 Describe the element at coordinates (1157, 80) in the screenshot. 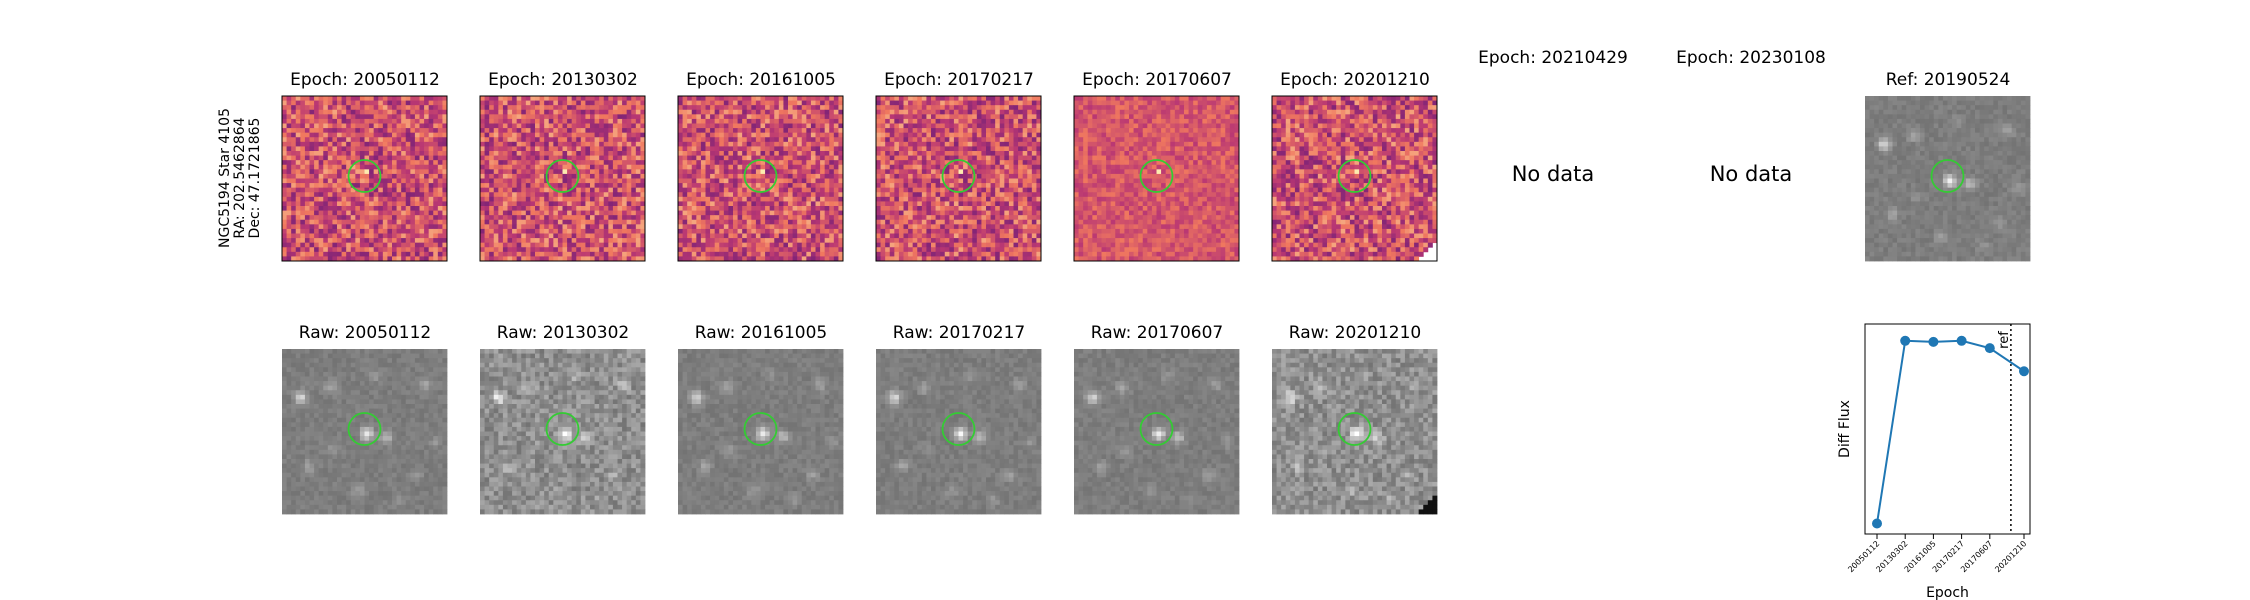

I see `diff-panel-title: Epoch: 20170607` at that location.